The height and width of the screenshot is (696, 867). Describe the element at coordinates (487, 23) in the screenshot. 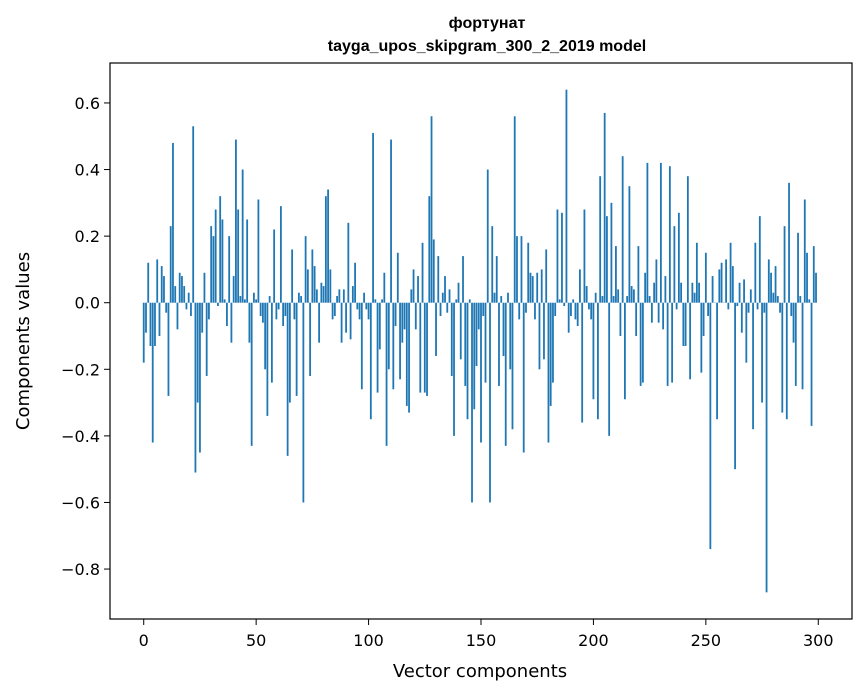

I see `chart-title: фортунат` at that location.